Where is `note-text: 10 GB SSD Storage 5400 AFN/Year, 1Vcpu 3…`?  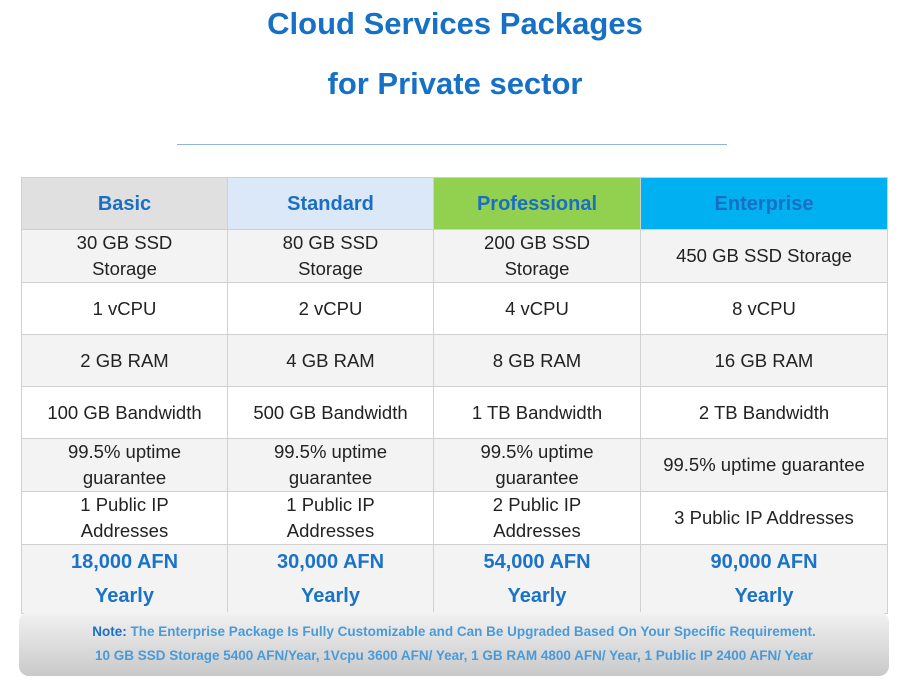 note-text: 10 GB SSD Storage 5400 AFN/Year, 1Vcpu 3… is located at coordinates (454, 655).